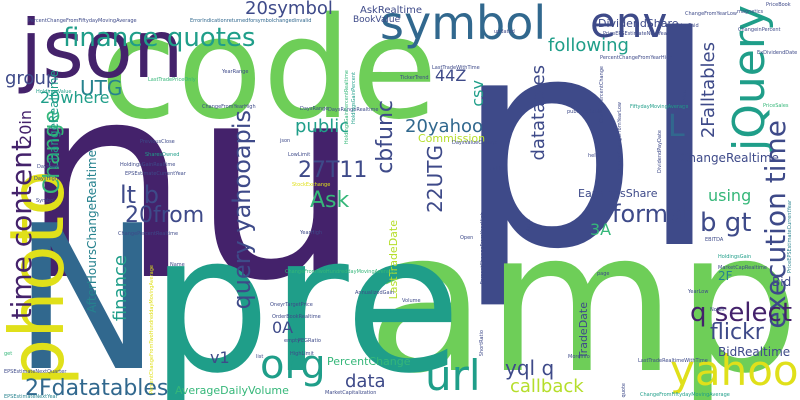  I want to click on word-url-13: url, so click(453, 375).